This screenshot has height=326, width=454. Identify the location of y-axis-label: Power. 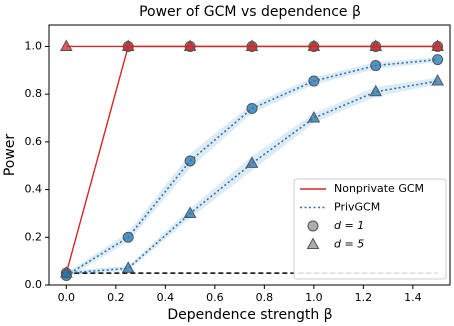
(10, 155).